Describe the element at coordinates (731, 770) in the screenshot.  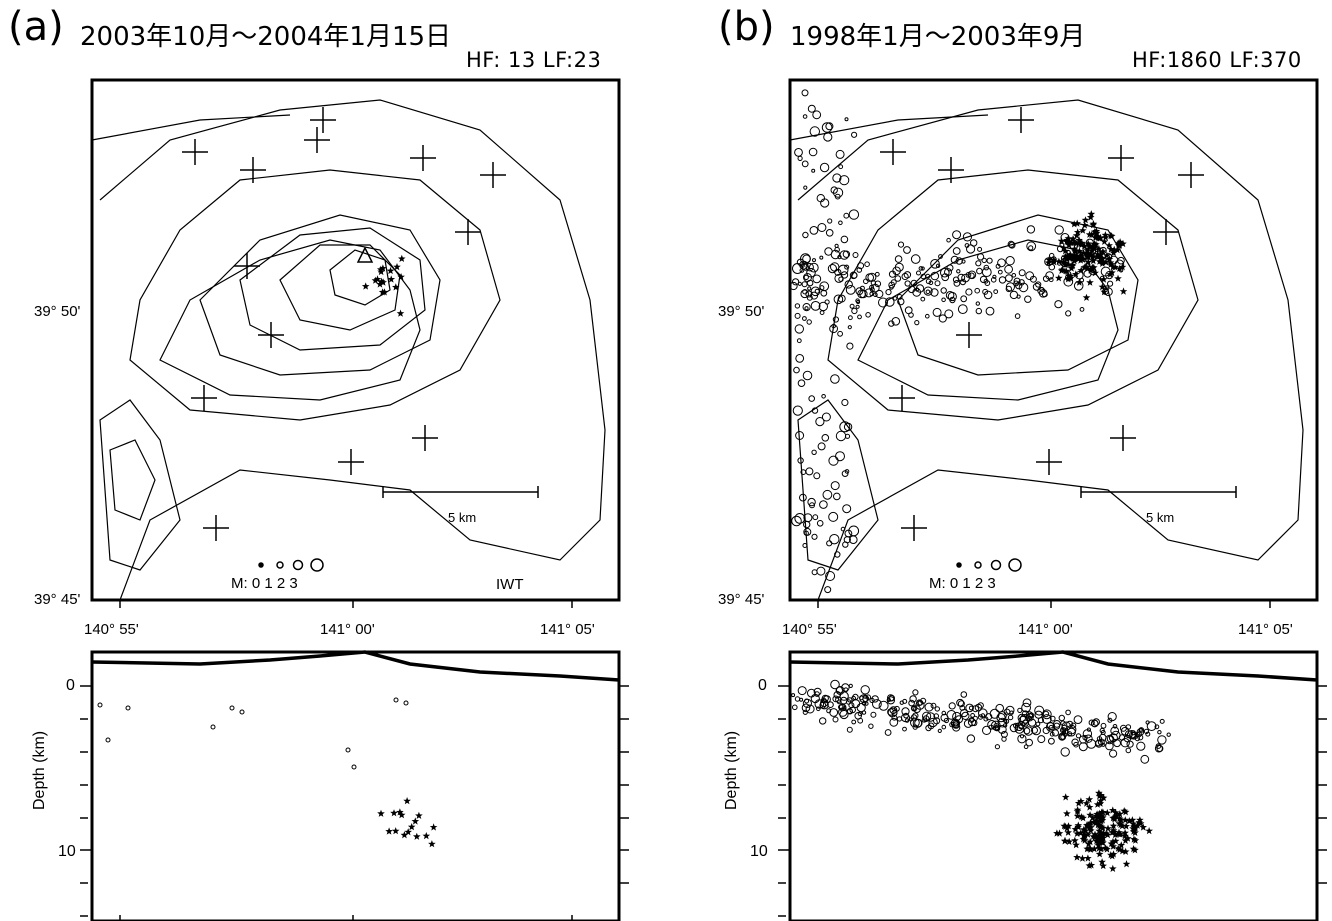
I see `depth-axis-label: Depth (km)` at that location.